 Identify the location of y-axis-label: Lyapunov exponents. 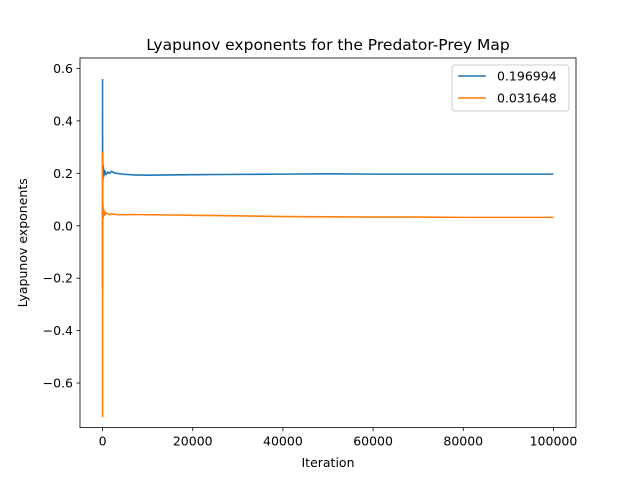
(22, 242).